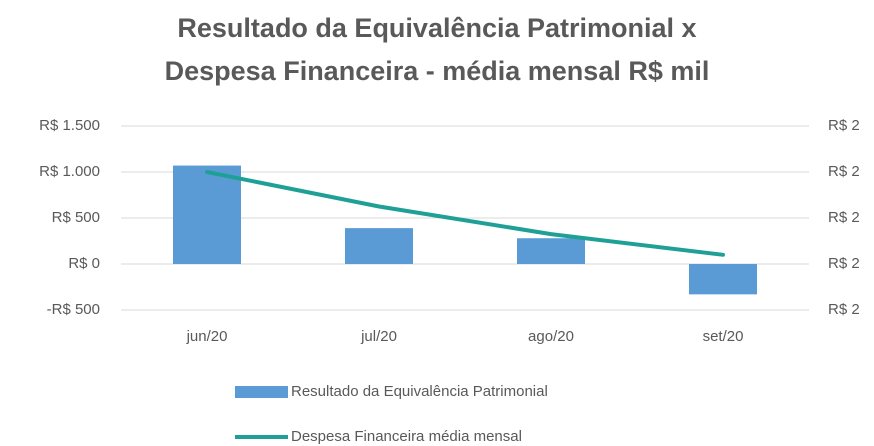 The width and height of the screenshot is (874, 446). I want to click on y-tick-label: R$ 0, so click(84, 263).